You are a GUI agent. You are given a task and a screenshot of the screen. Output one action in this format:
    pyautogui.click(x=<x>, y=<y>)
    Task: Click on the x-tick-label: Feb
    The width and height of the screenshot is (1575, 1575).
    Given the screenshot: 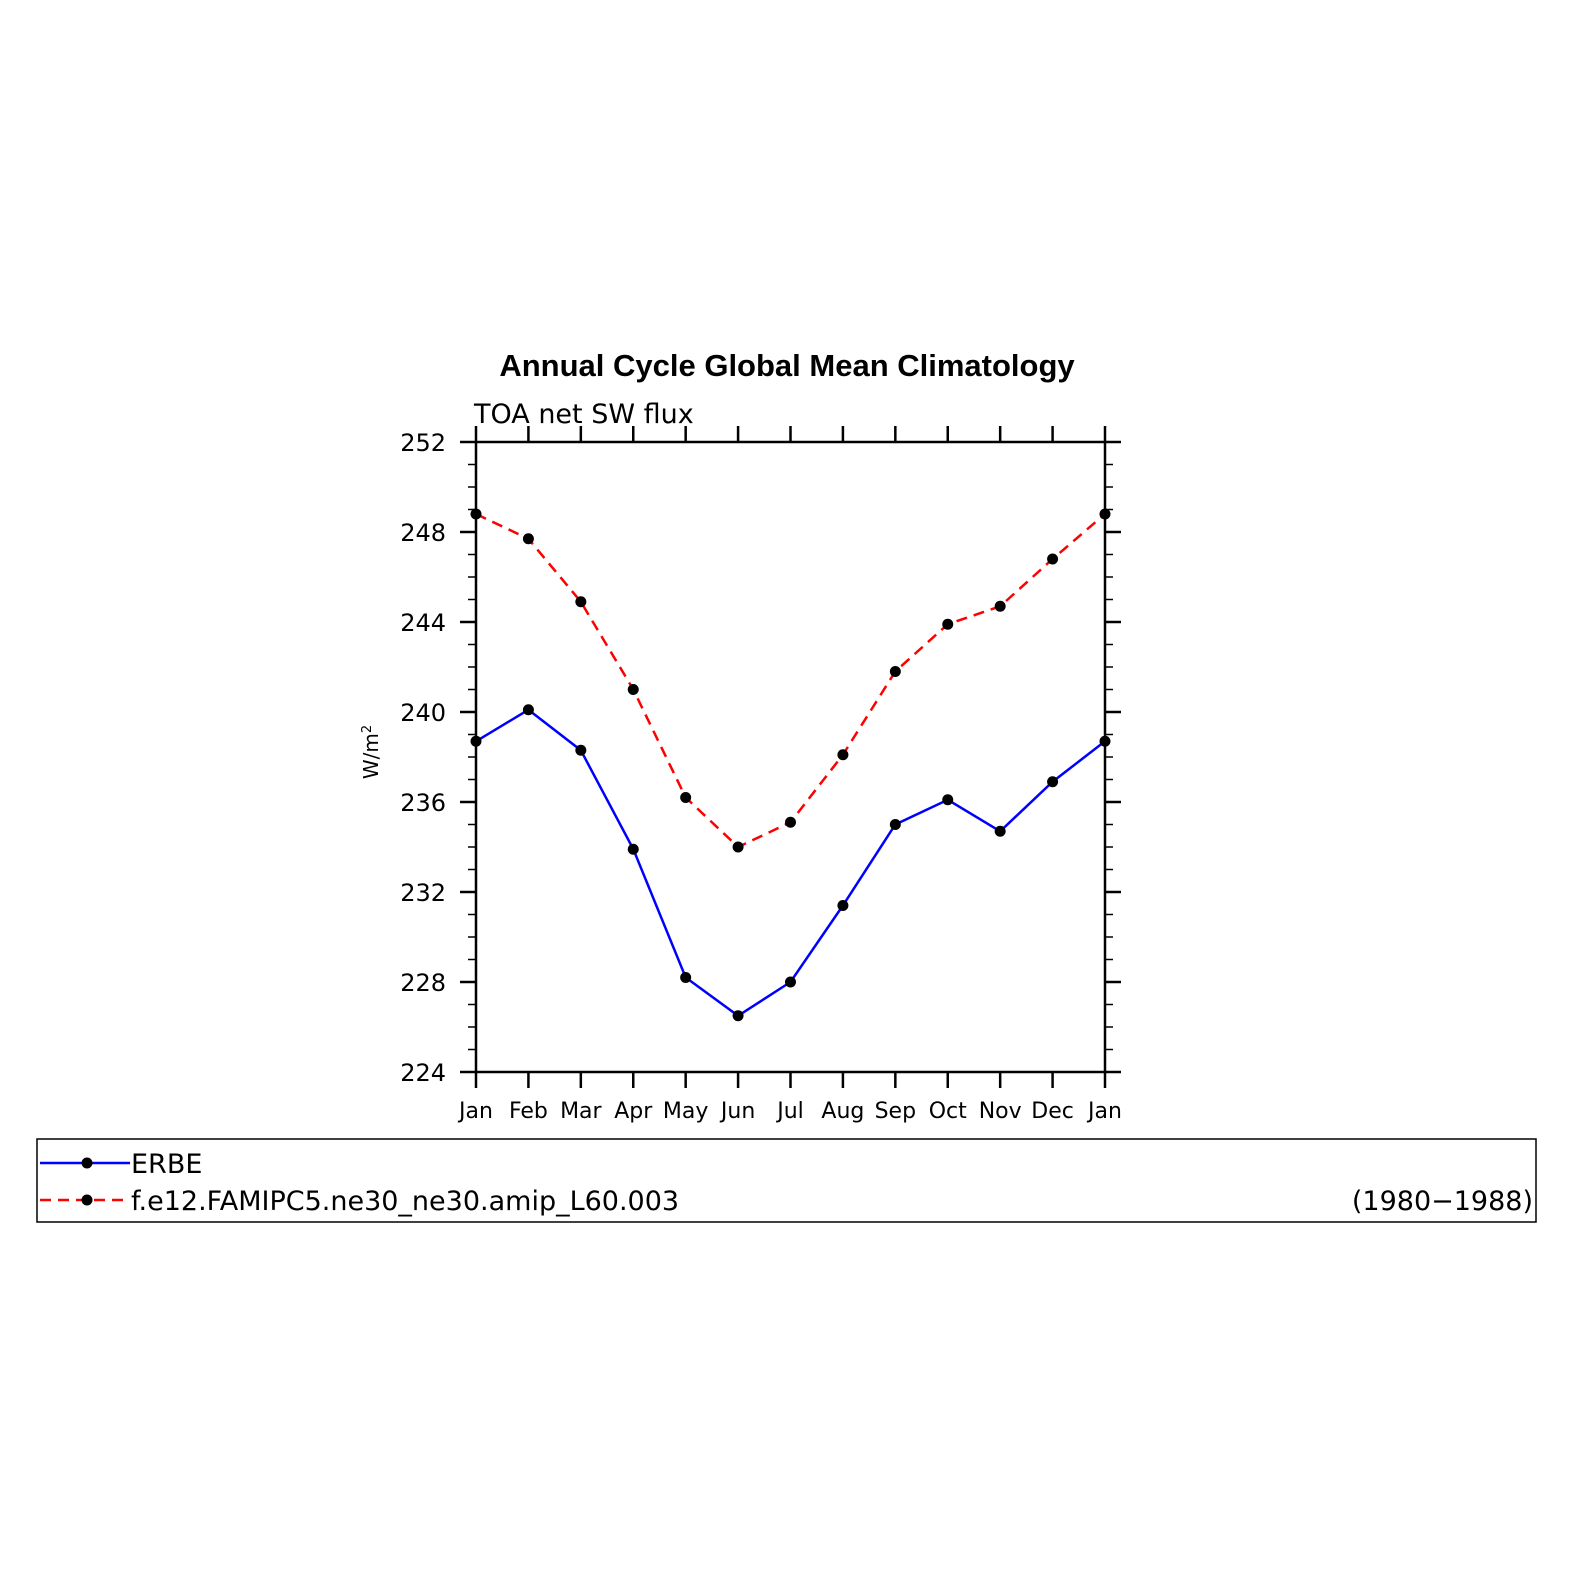 What is the action you would take?
    pyautogui.click(x=528, y=1111)
    